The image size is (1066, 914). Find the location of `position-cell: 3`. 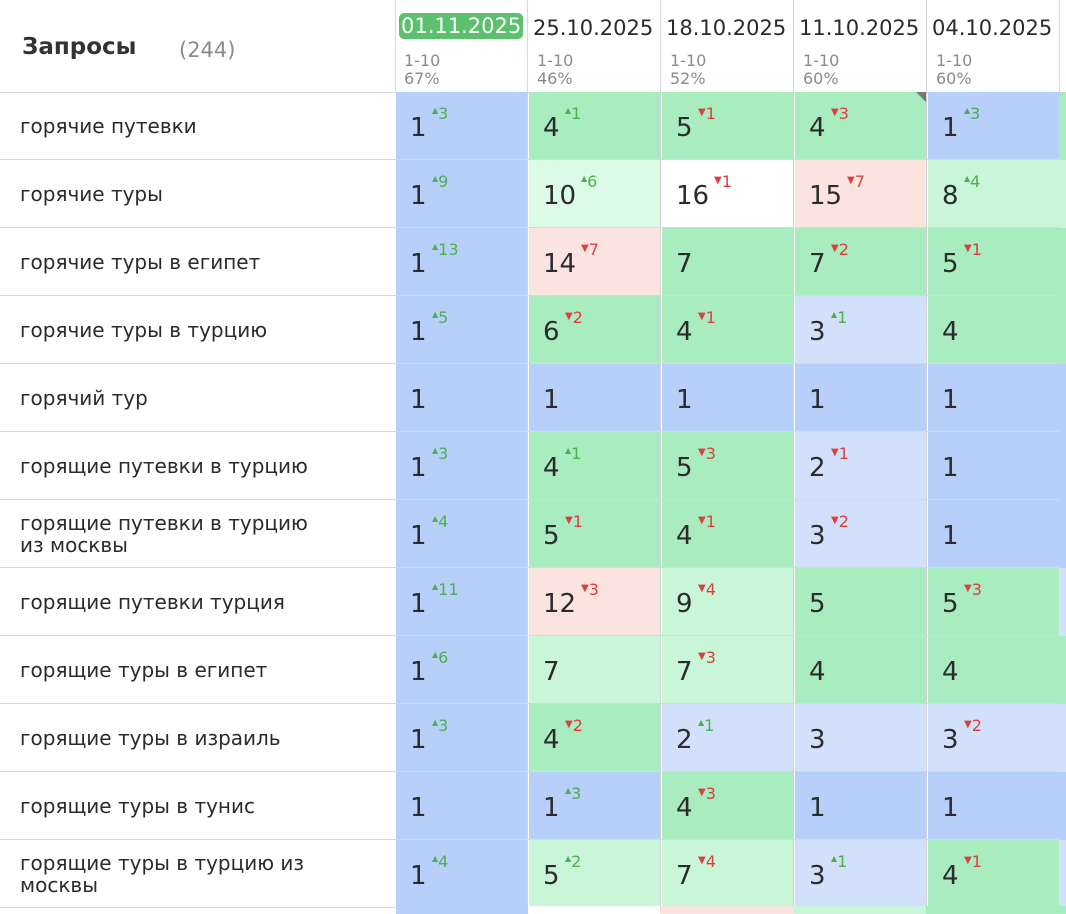

position-cell: 3 is located at coordinates (861, 737).